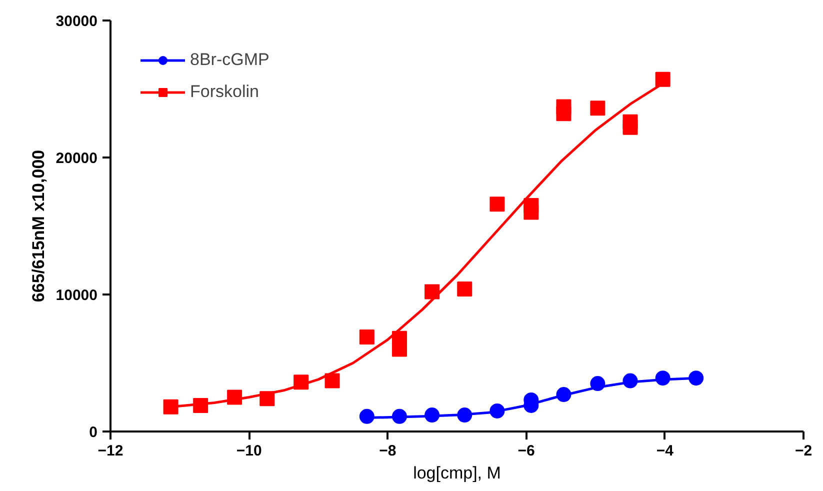 The width and height of the screenshot is (823, 491). I want to click on y-axis-title: 665/615nM x10,000, so click(38, 226).